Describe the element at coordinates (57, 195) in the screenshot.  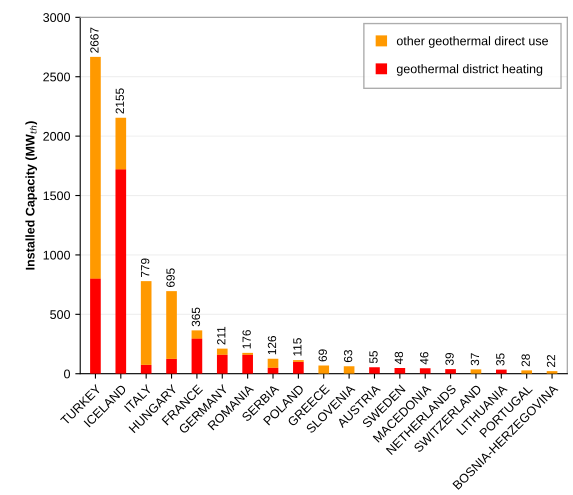
I see `y-tick-label: 1500` at that location.